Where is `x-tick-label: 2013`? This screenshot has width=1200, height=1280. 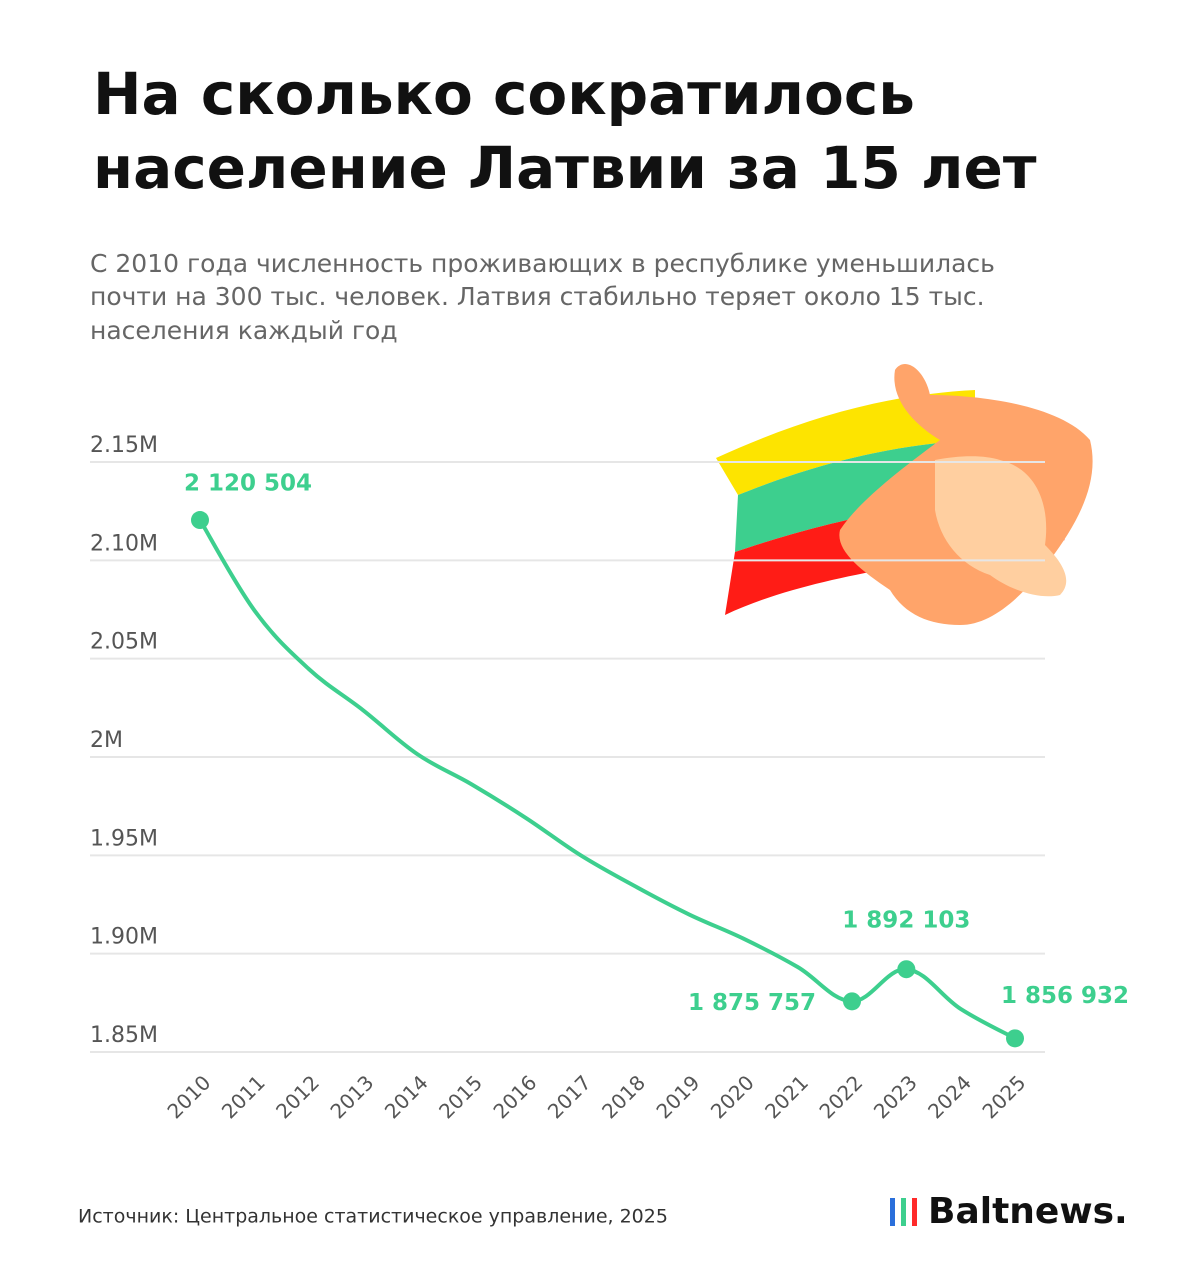 x-tick-label: 2013 is located at coordinates (351, 1096).